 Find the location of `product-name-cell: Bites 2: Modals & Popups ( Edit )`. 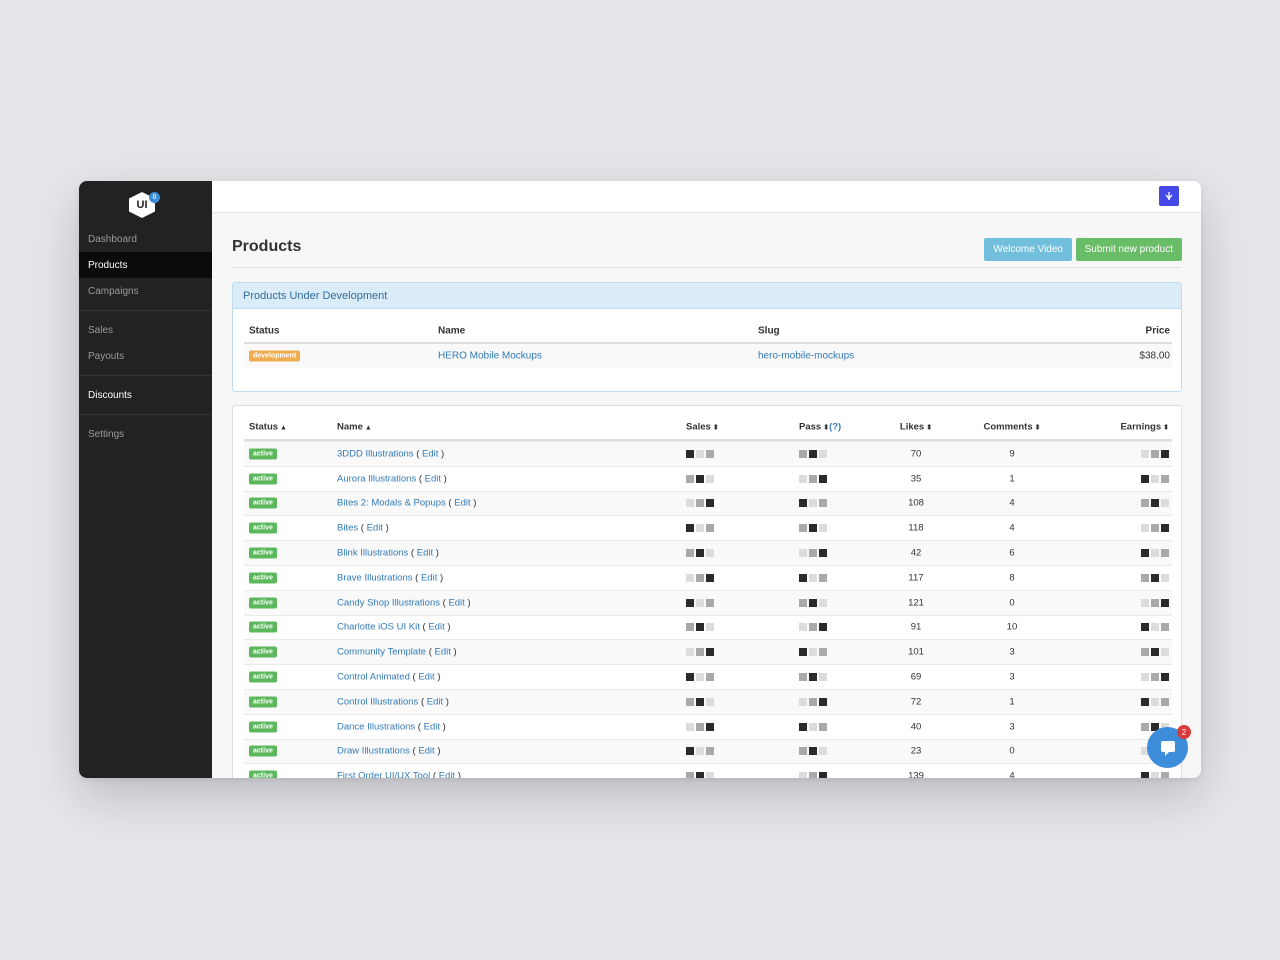

product-name-cell: Bites 2: Modals & Popups ( Edit ) is located at coordinates (406, 503).